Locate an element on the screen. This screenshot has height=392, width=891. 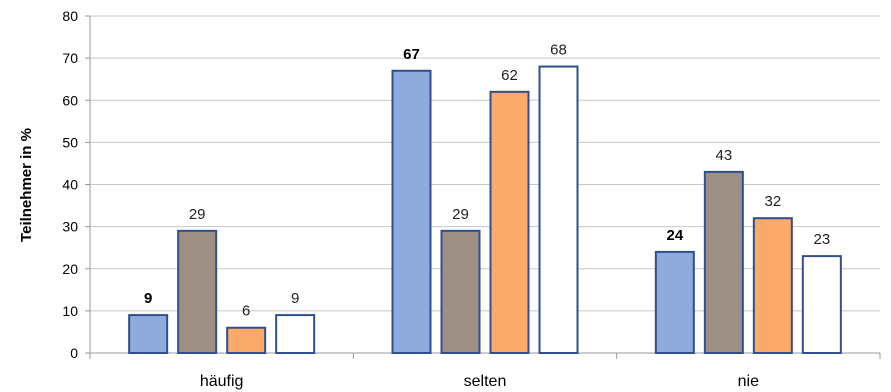
y-tick-label: 40 is located at coordinates (70, 185).